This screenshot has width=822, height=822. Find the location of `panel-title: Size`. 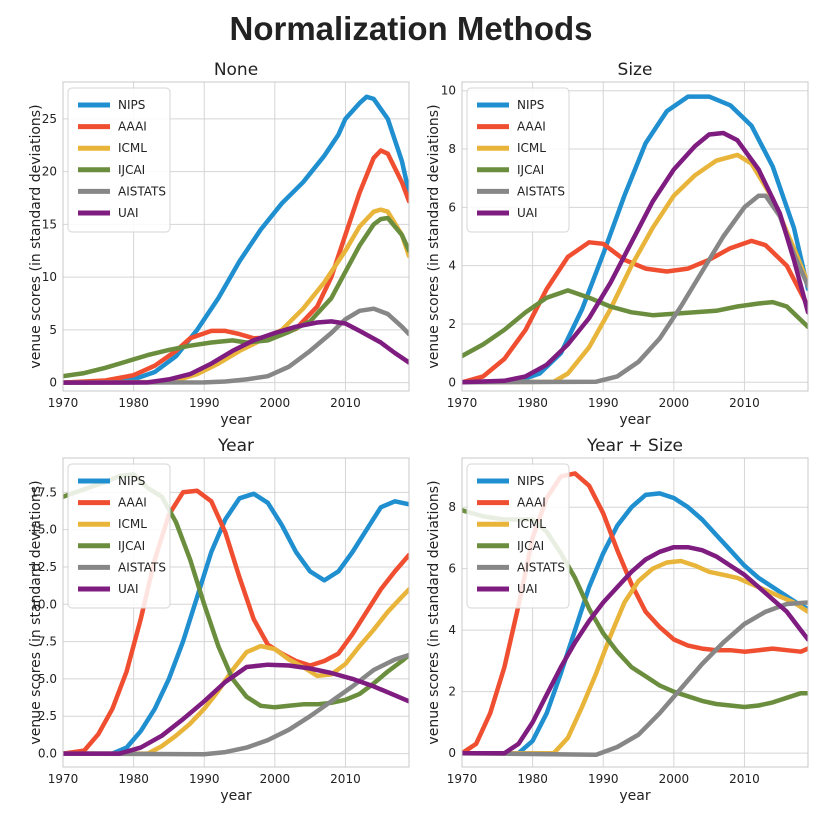

panel-title: Size is located at coordinates (635, 70).